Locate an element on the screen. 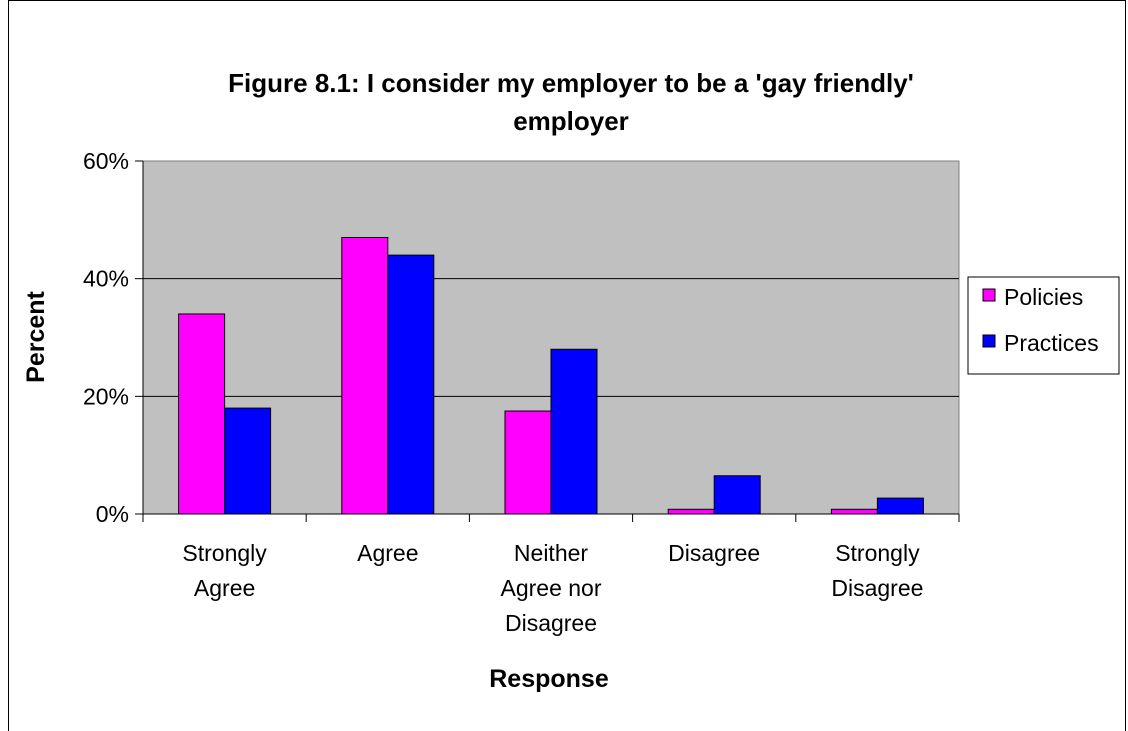 The height and width of the screenshot is (731, 1128). legend-swatch-practices is located at coordinates (989, 341).